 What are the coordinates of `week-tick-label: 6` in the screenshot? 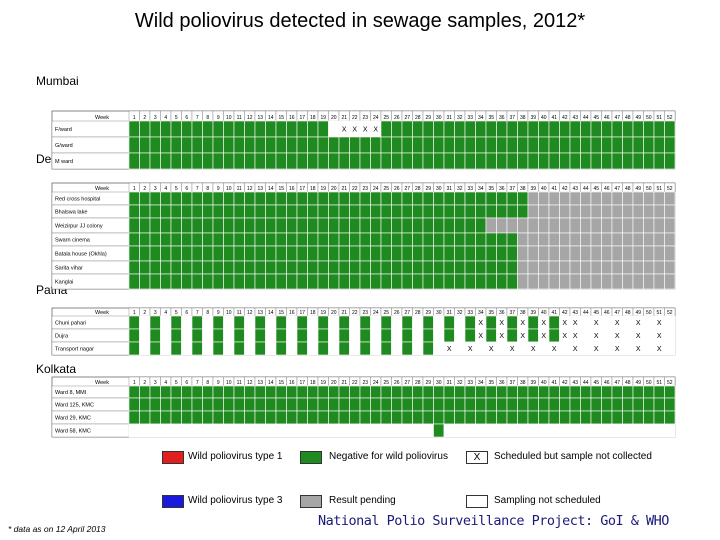 It's located at (186, 189).